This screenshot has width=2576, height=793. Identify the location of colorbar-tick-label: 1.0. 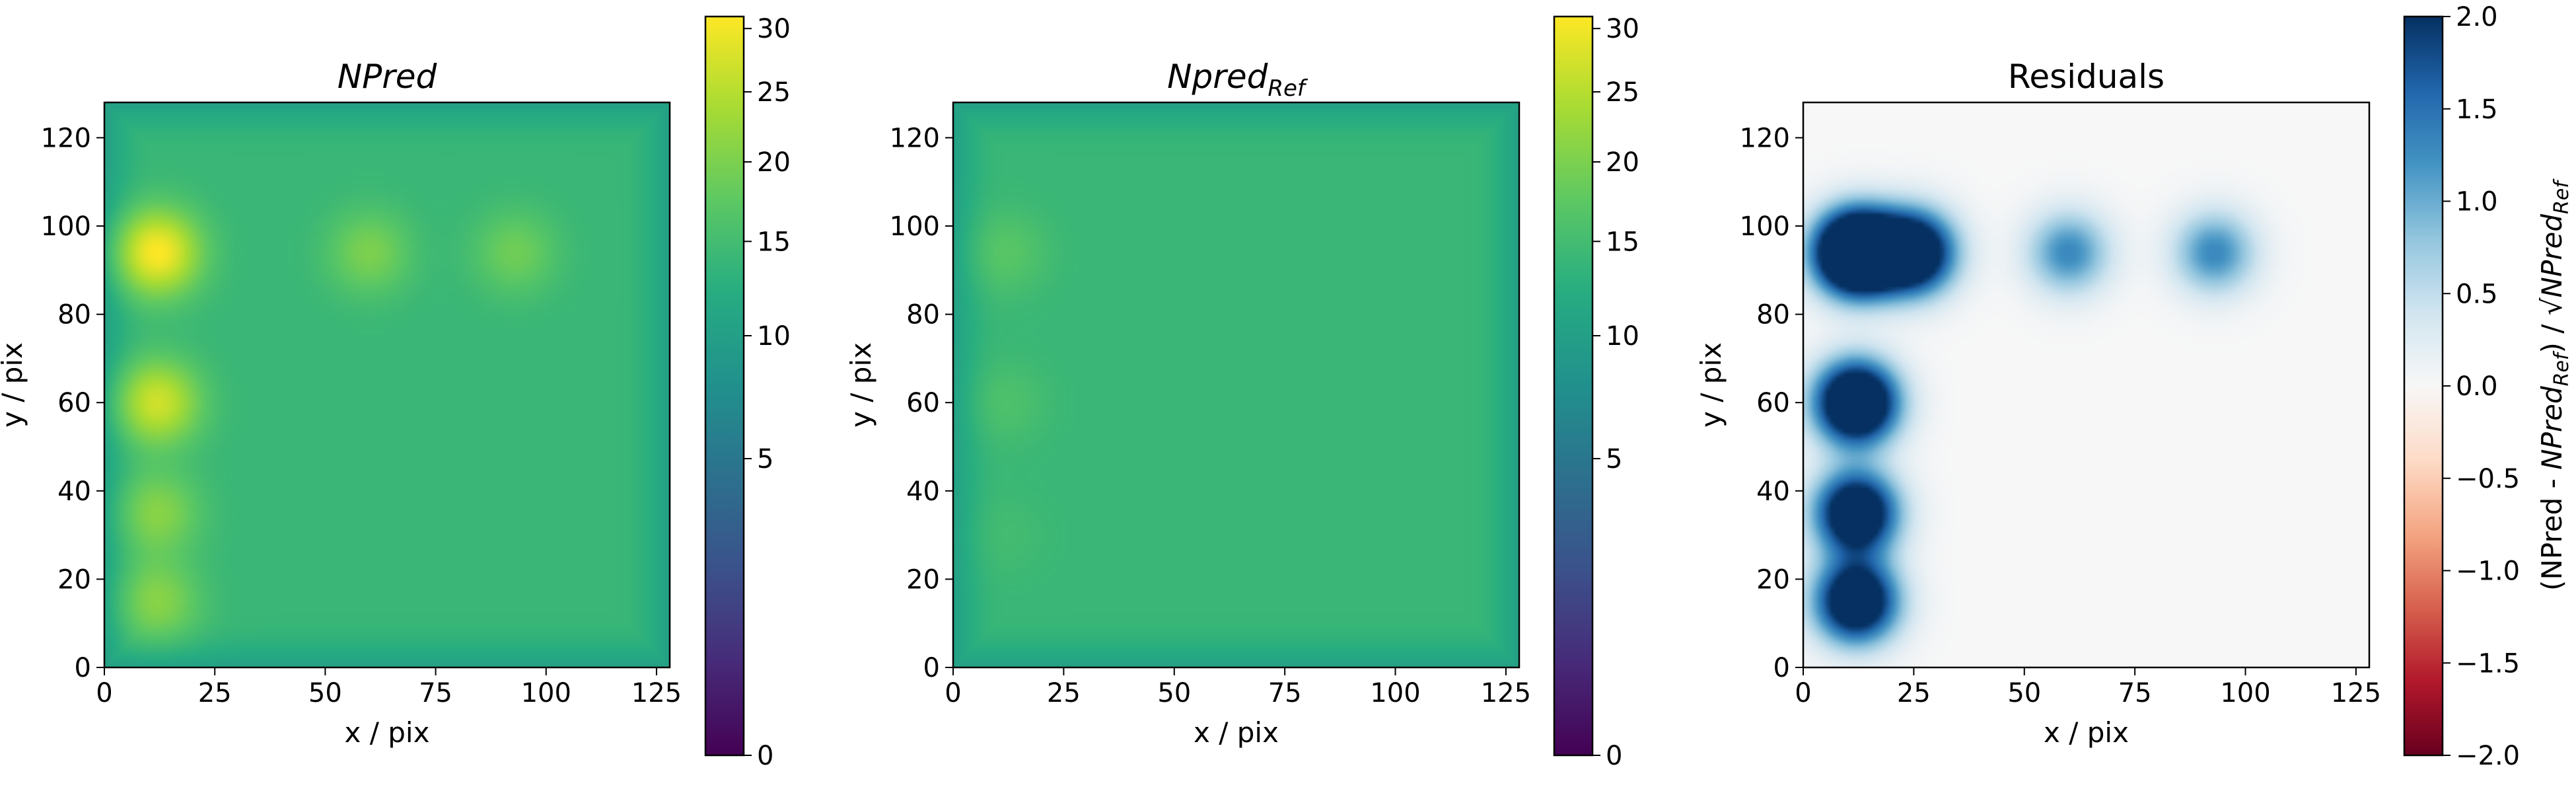
(2477, 202).